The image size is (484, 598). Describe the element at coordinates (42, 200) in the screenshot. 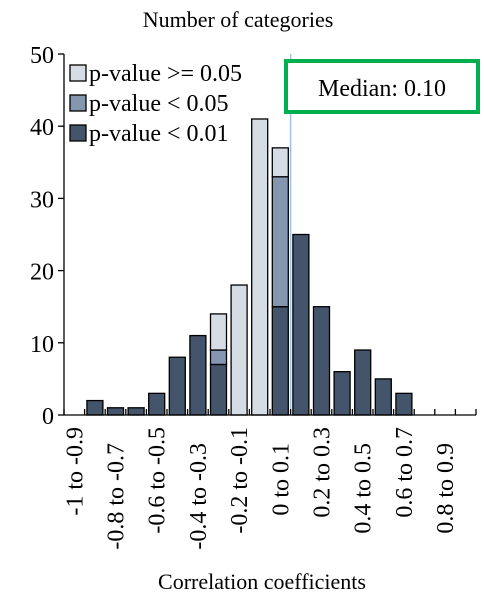

I see `y-tick-label: 30` at that location.